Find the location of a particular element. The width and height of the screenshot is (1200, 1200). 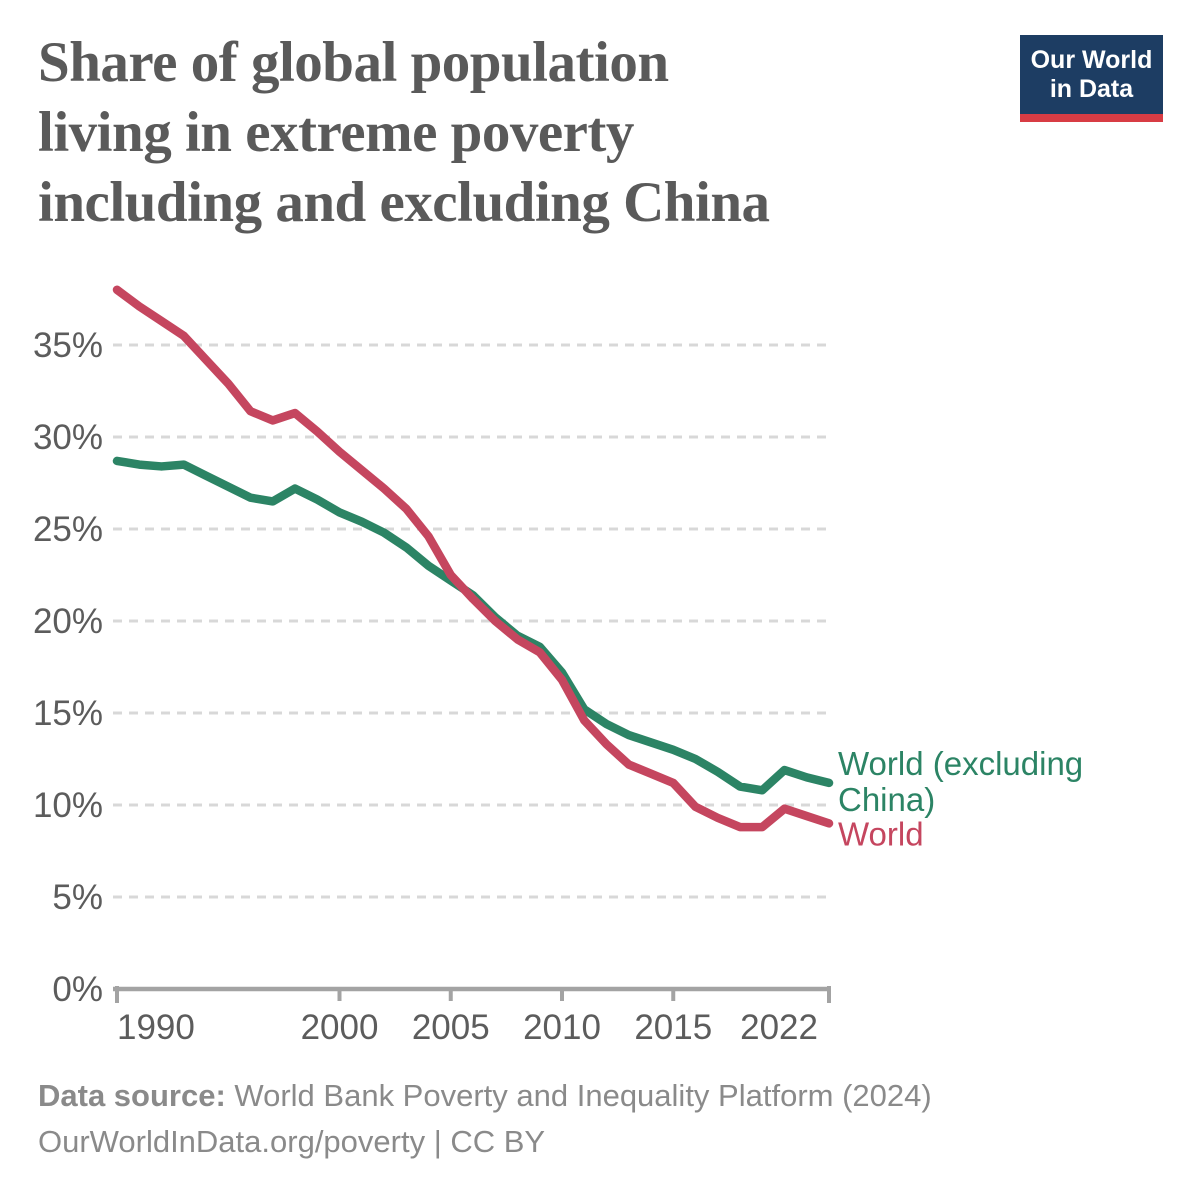

y-tick-label-10: 10% is located at coordinates (68, 805).